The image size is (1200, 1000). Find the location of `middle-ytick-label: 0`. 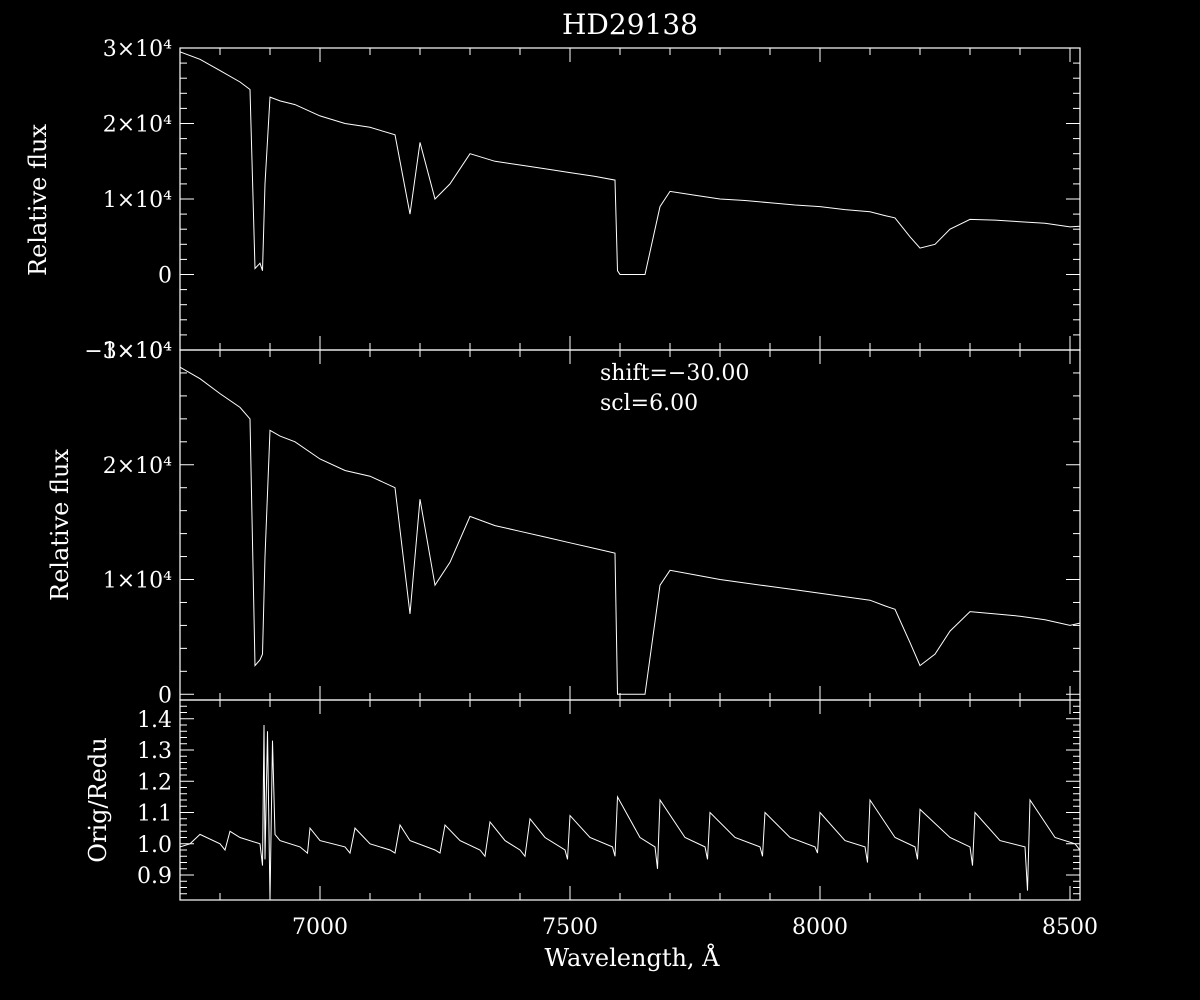

middle-ytick-label: 0 is located at coordinates (165, 695).